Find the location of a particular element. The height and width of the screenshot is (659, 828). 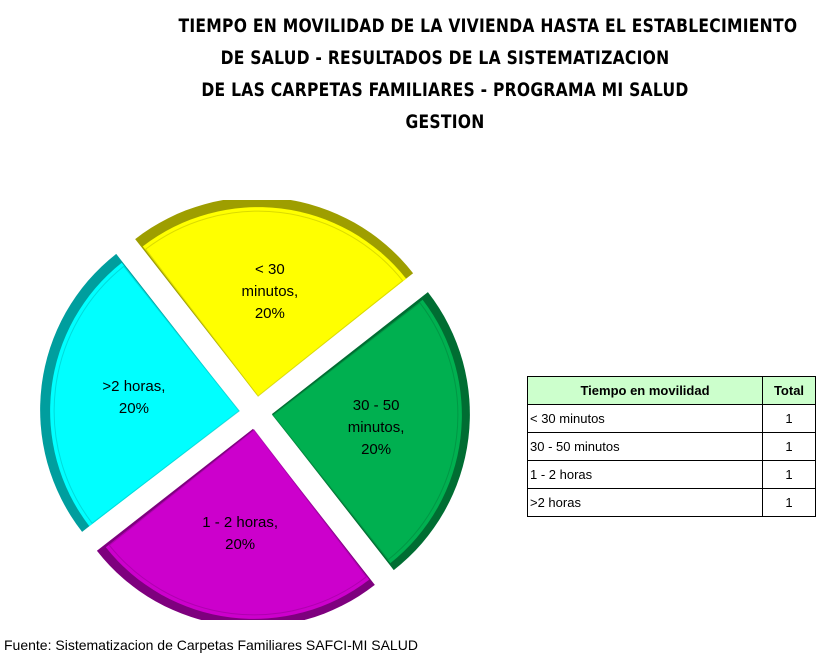

pie-slice-label: < 30 minutos, 20% is located at coordinates (270, 291).